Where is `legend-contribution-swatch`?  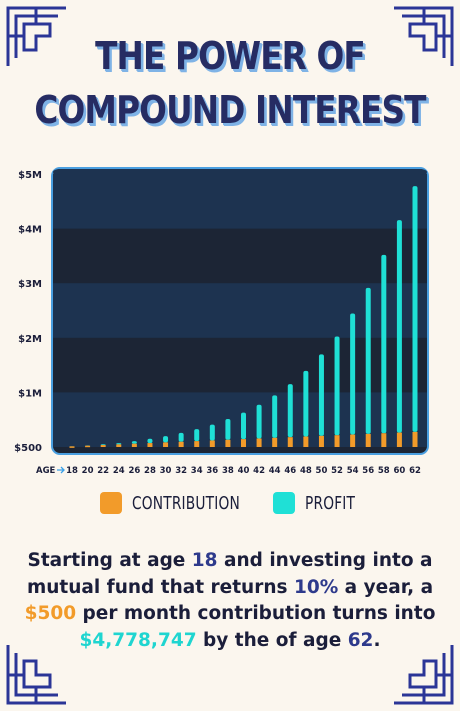 legend-contribution-swatch is located at coordinates (111, 503).